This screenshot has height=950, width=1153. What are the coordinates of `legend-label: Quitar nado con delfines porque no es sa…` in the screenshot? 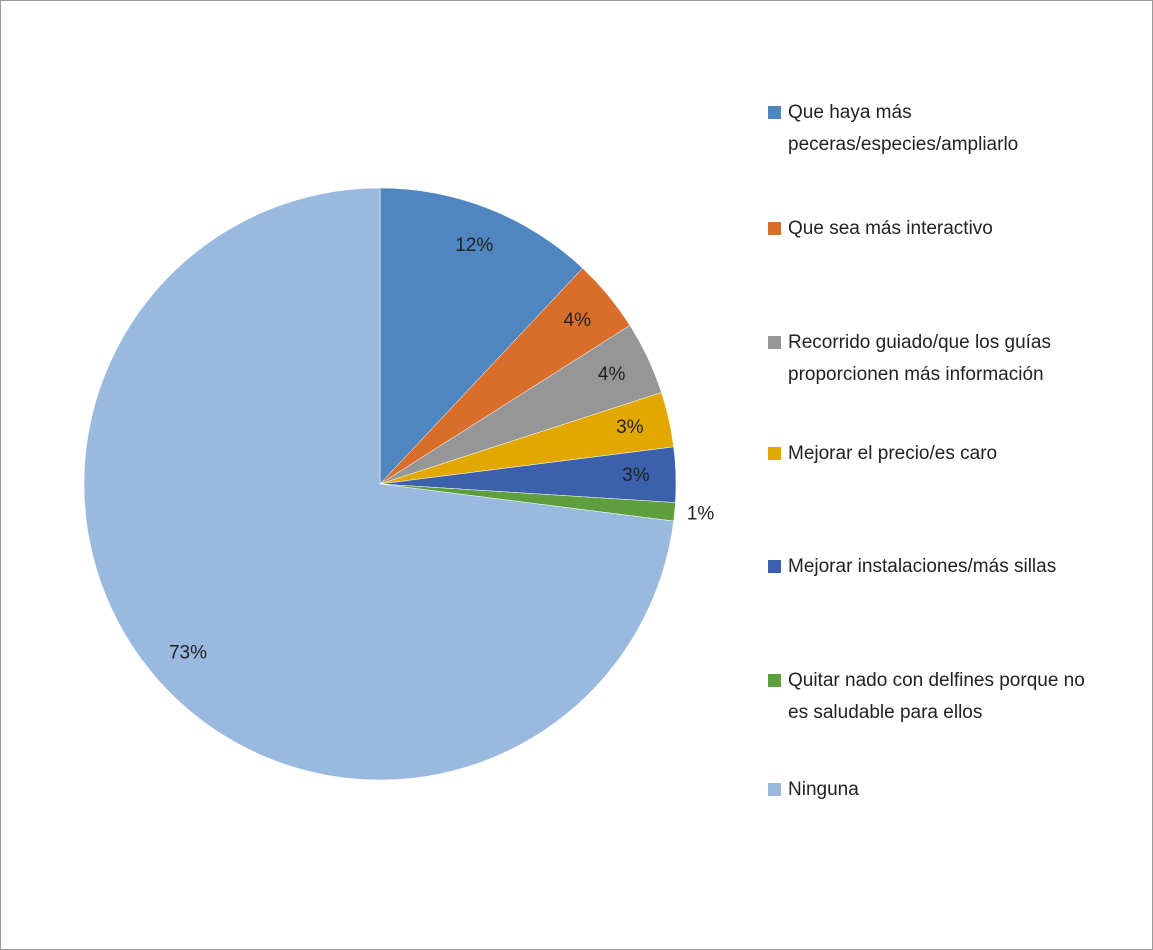 It's located at (936, 696).